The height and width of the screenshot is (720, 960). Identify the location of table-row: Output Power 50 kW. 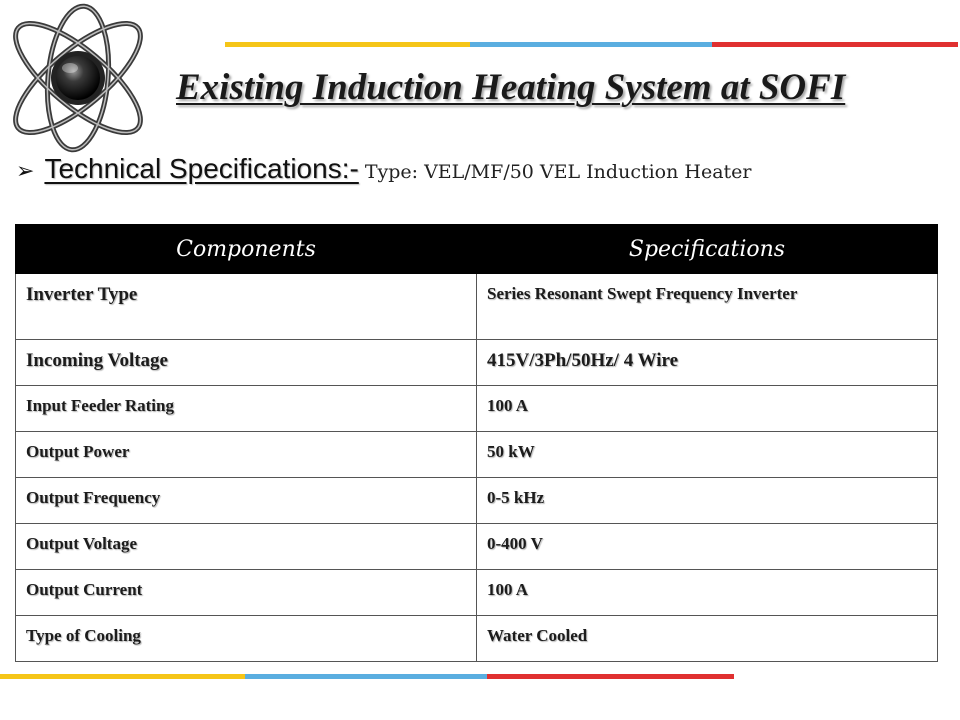
(476, 454).